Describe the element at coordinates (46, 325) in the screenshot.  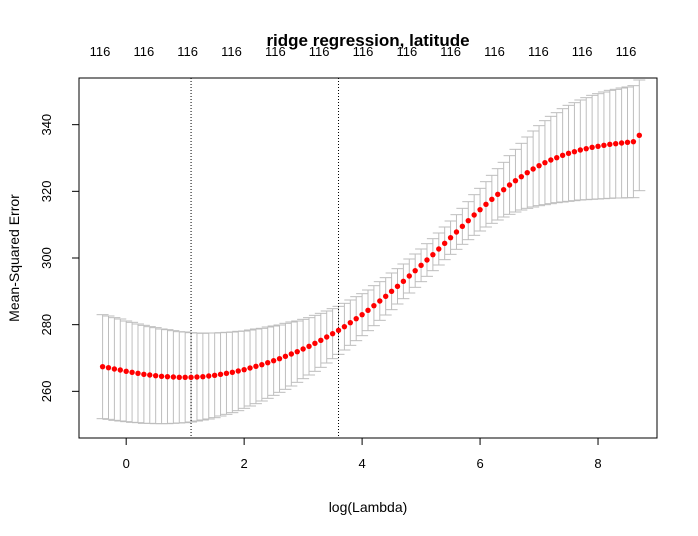
I see `y-tick-label: 280` at that location.